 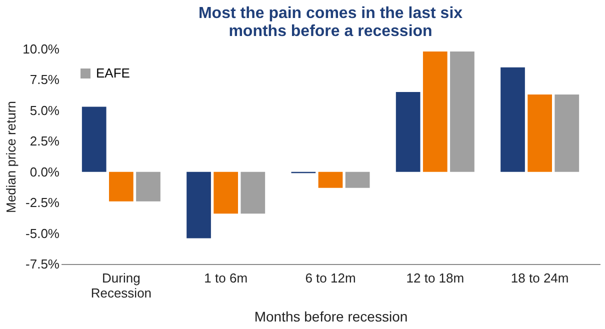 What do you see at coordinates (45, 172) in the screenshot?
I see `y-tick-label: 0.0%` at bounding box center [45, 172].